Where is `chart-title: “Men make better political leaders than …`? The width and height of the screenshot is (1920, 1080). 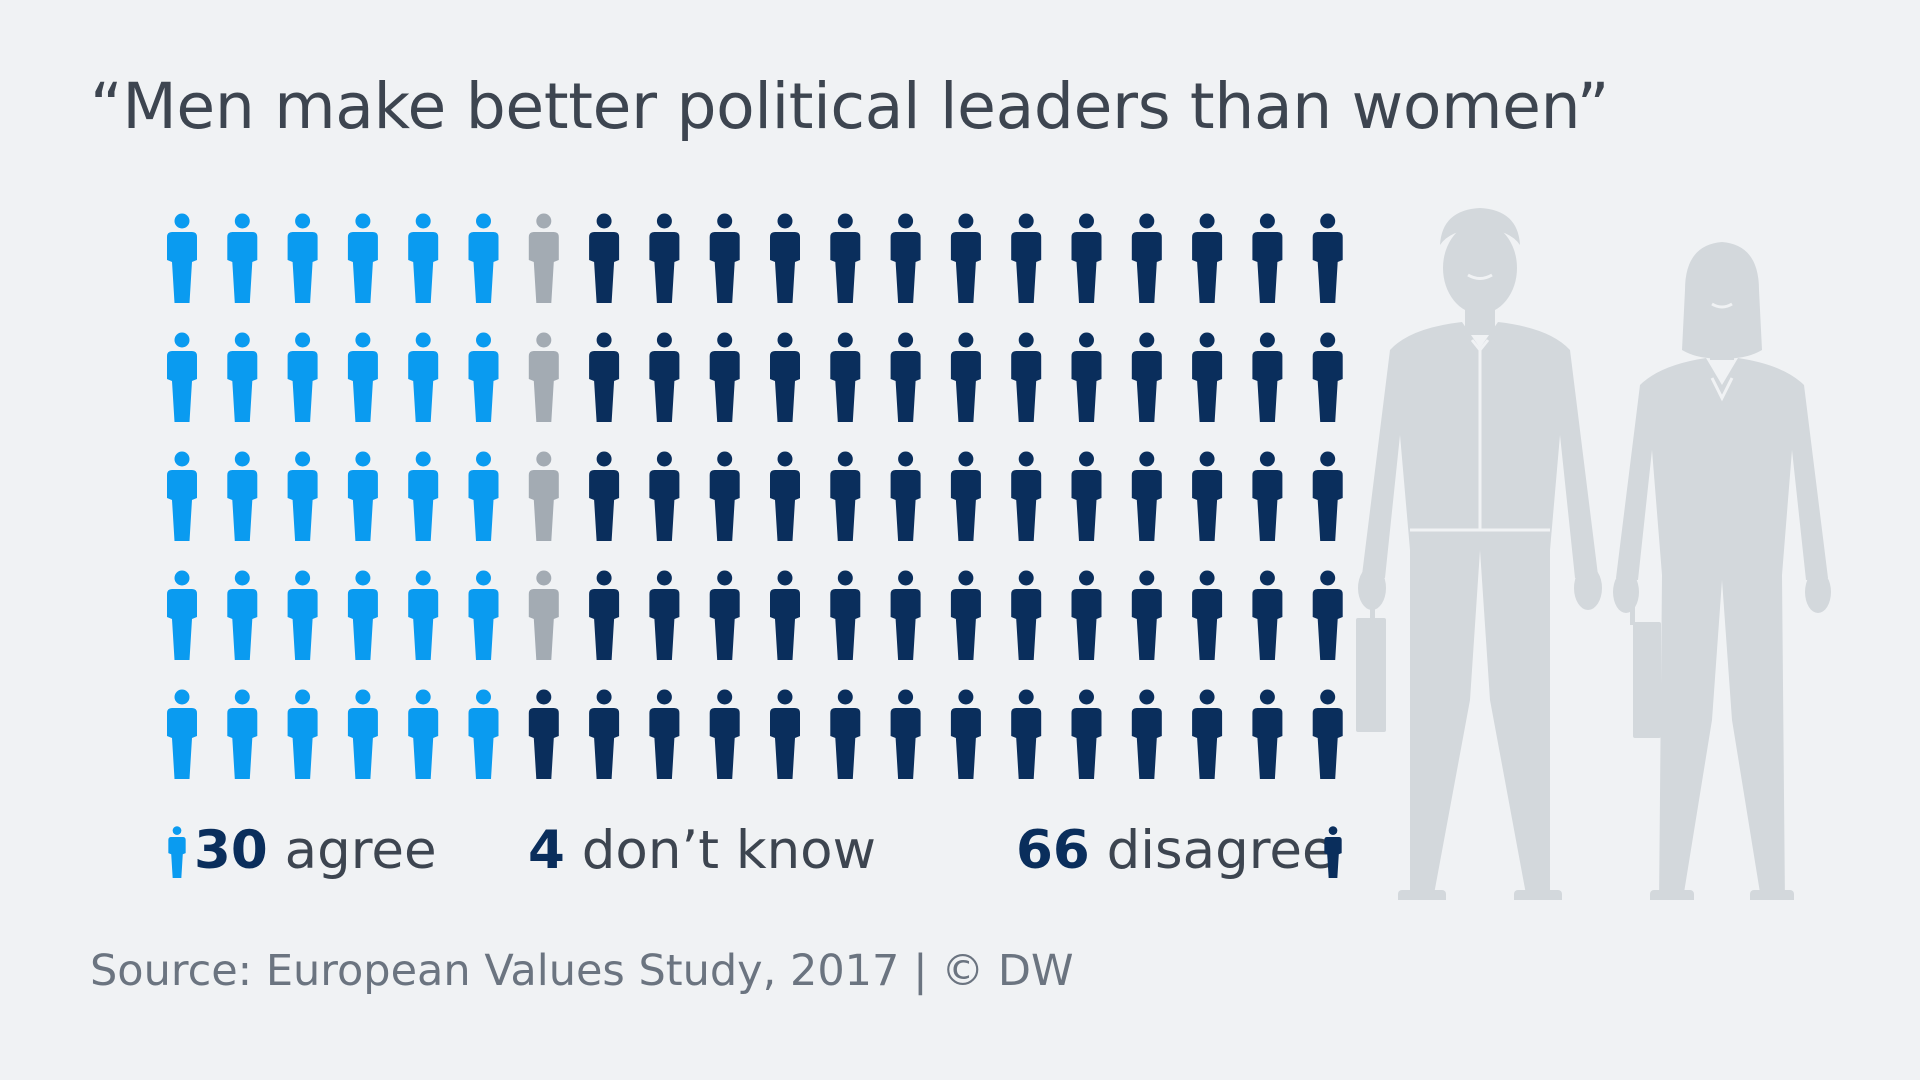
chart-title: “Men make better political leaders than … is located at coordinates (850, 106).